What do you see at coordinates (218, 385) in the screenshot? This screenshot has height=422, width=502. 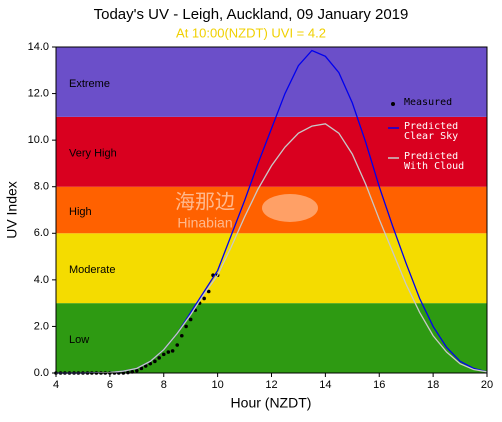 I see `x-tick-label: 10` at bounding box center [218, 385].